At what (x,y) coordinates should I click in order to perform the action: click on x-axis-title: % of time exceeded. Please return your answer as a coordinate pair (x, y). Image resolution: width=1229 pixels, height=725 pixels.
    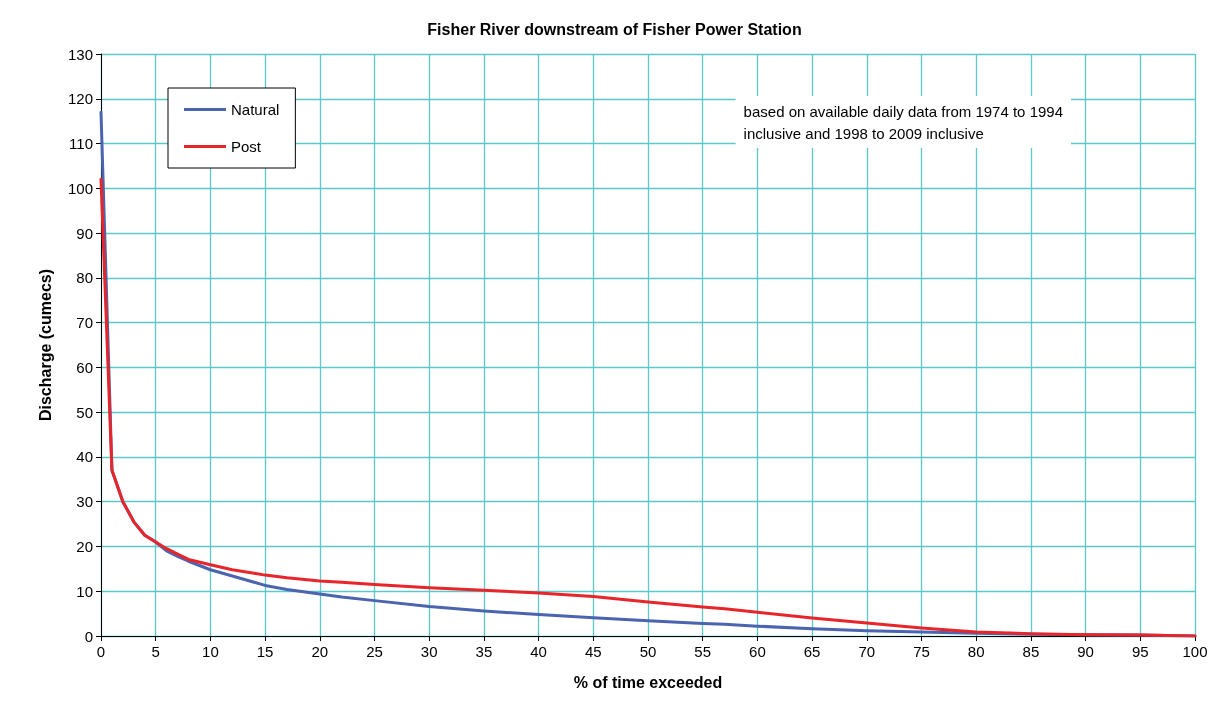
    Looking at the image, I should click on (648, 682).